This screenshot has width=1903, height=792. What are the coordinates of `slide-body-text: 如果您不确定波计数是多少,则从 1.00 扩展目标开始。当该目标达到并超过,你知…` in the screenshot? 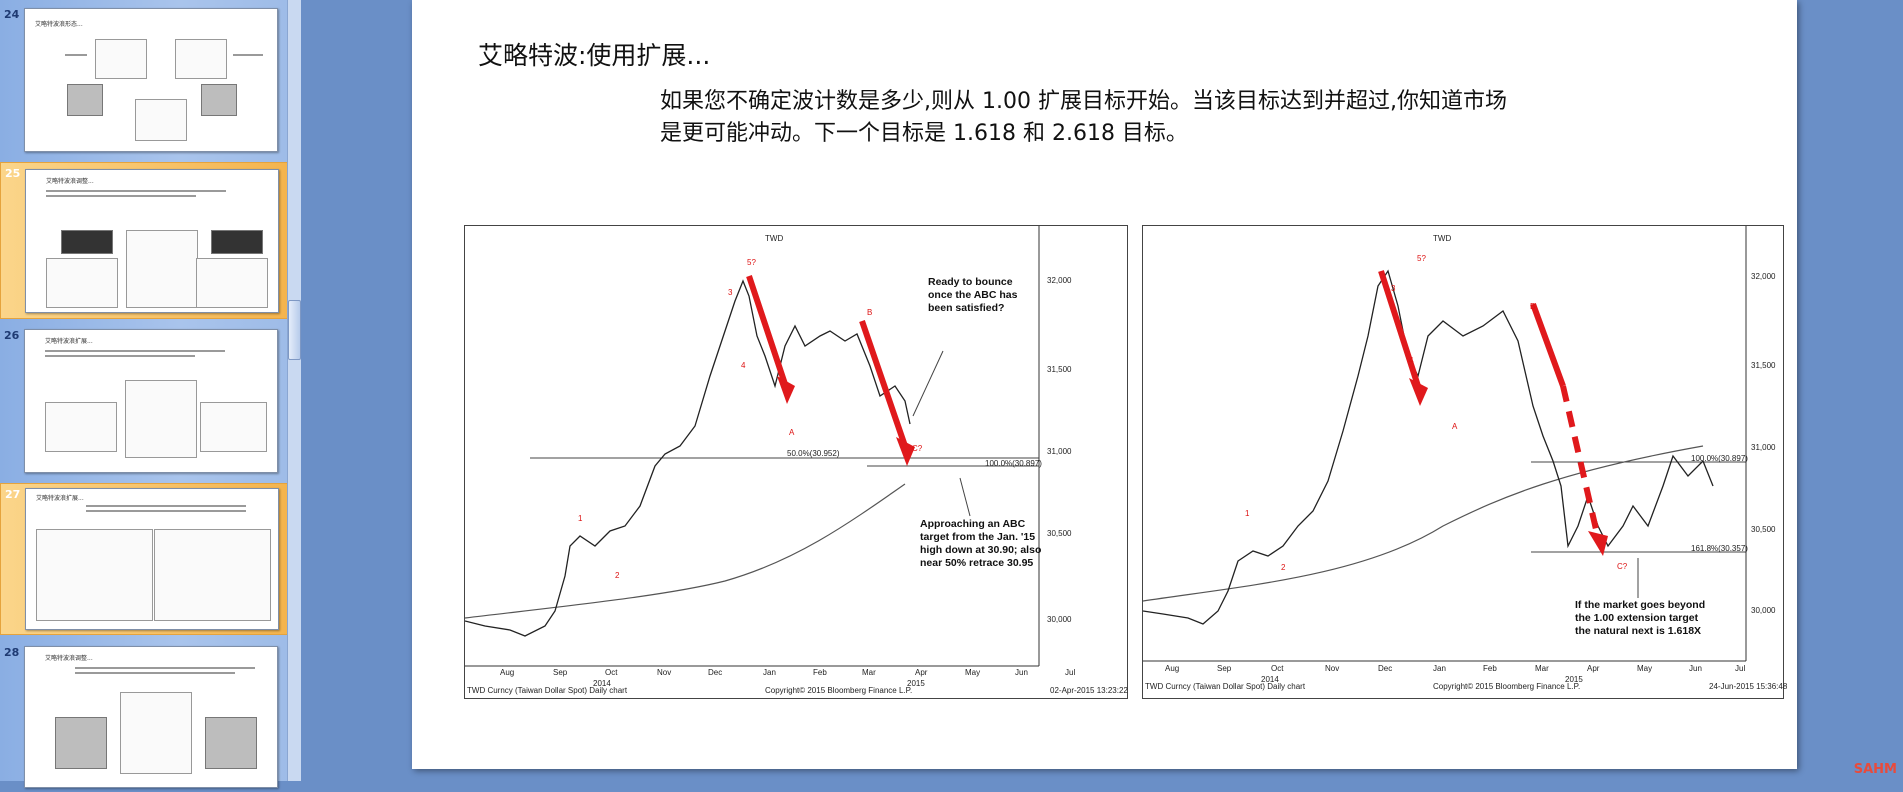 It's located at (1083, 117).